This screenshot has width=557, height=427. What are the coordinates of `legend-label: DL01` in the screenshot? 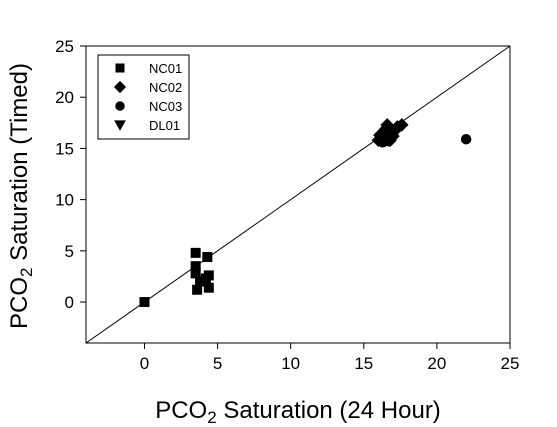 It's located at (164, 125).